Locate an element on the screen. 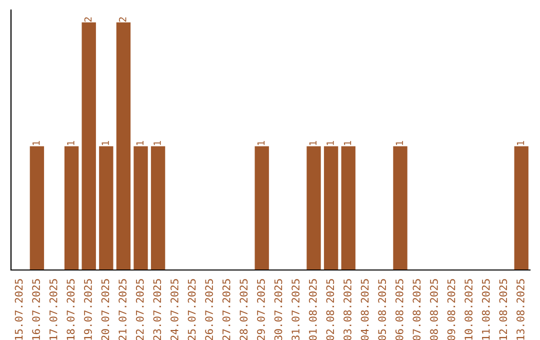  x-tick-label: 25.07.2025 is located at coordinates (192, 309).